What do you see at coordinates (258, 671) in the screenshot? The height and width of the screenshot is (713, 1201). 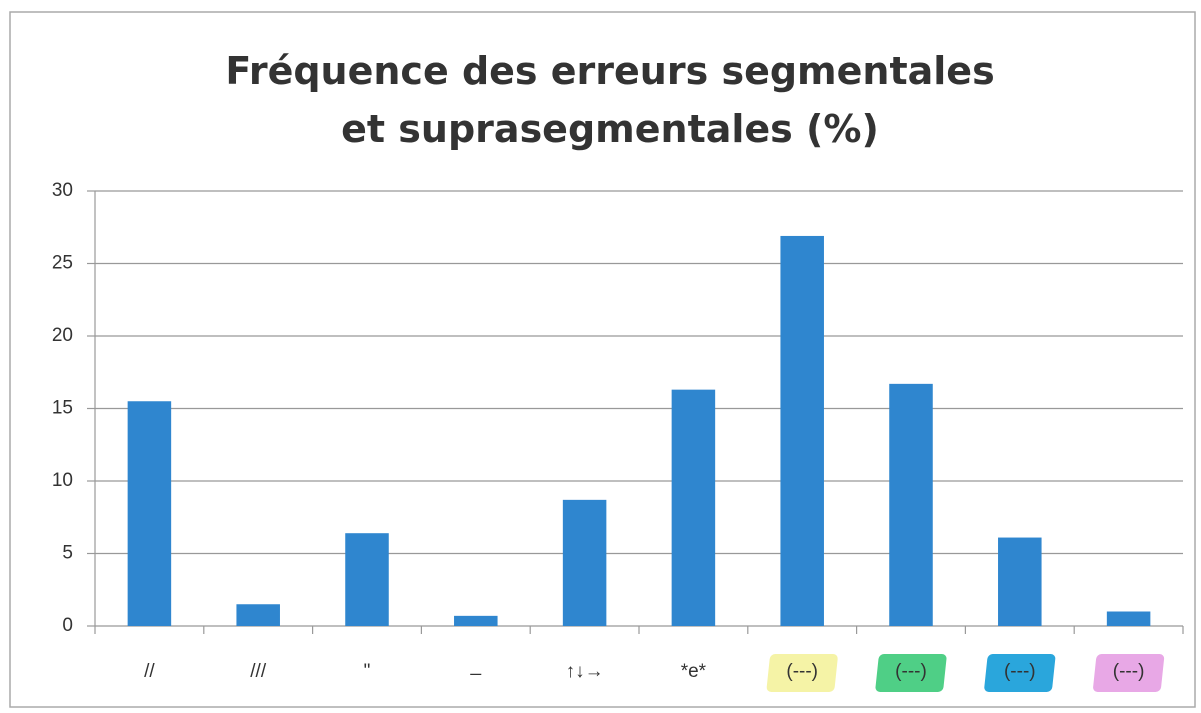 I see `x-tick-label: ///` at bounding box center [258, 671].